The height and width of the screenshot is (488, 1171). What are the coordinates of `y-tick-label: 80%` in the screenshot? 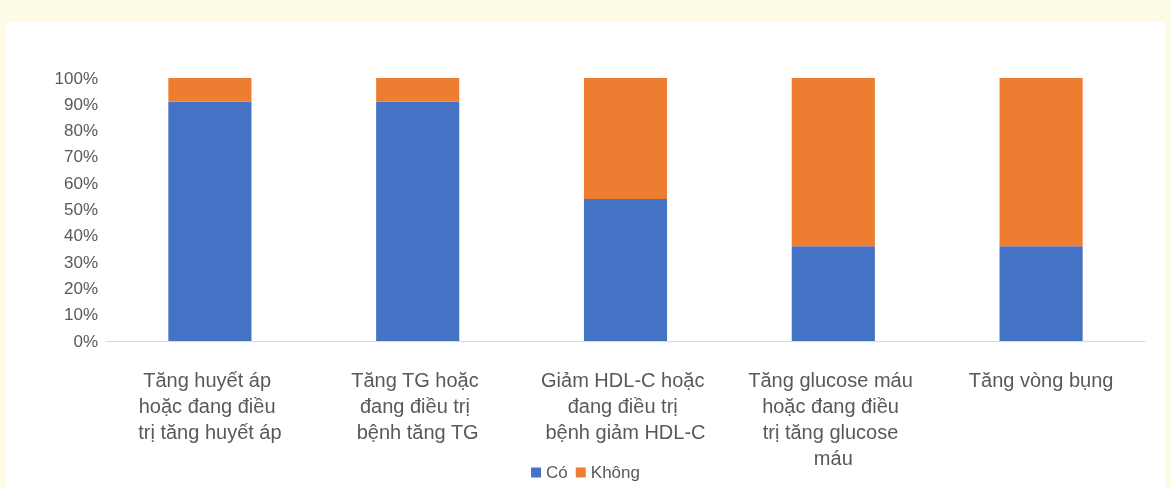 It's located at (80, 131).